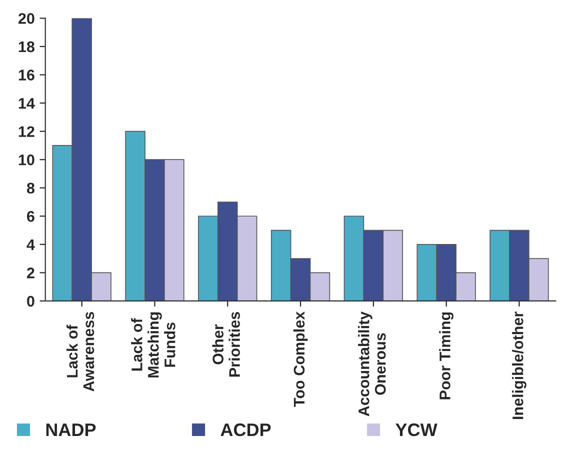 This screenshot has height=456, width=567. What do you see at coordinates (300, 359) in the screenshot?
I see `x-tick-label: Too Complex` at bounding box center [300, 359].